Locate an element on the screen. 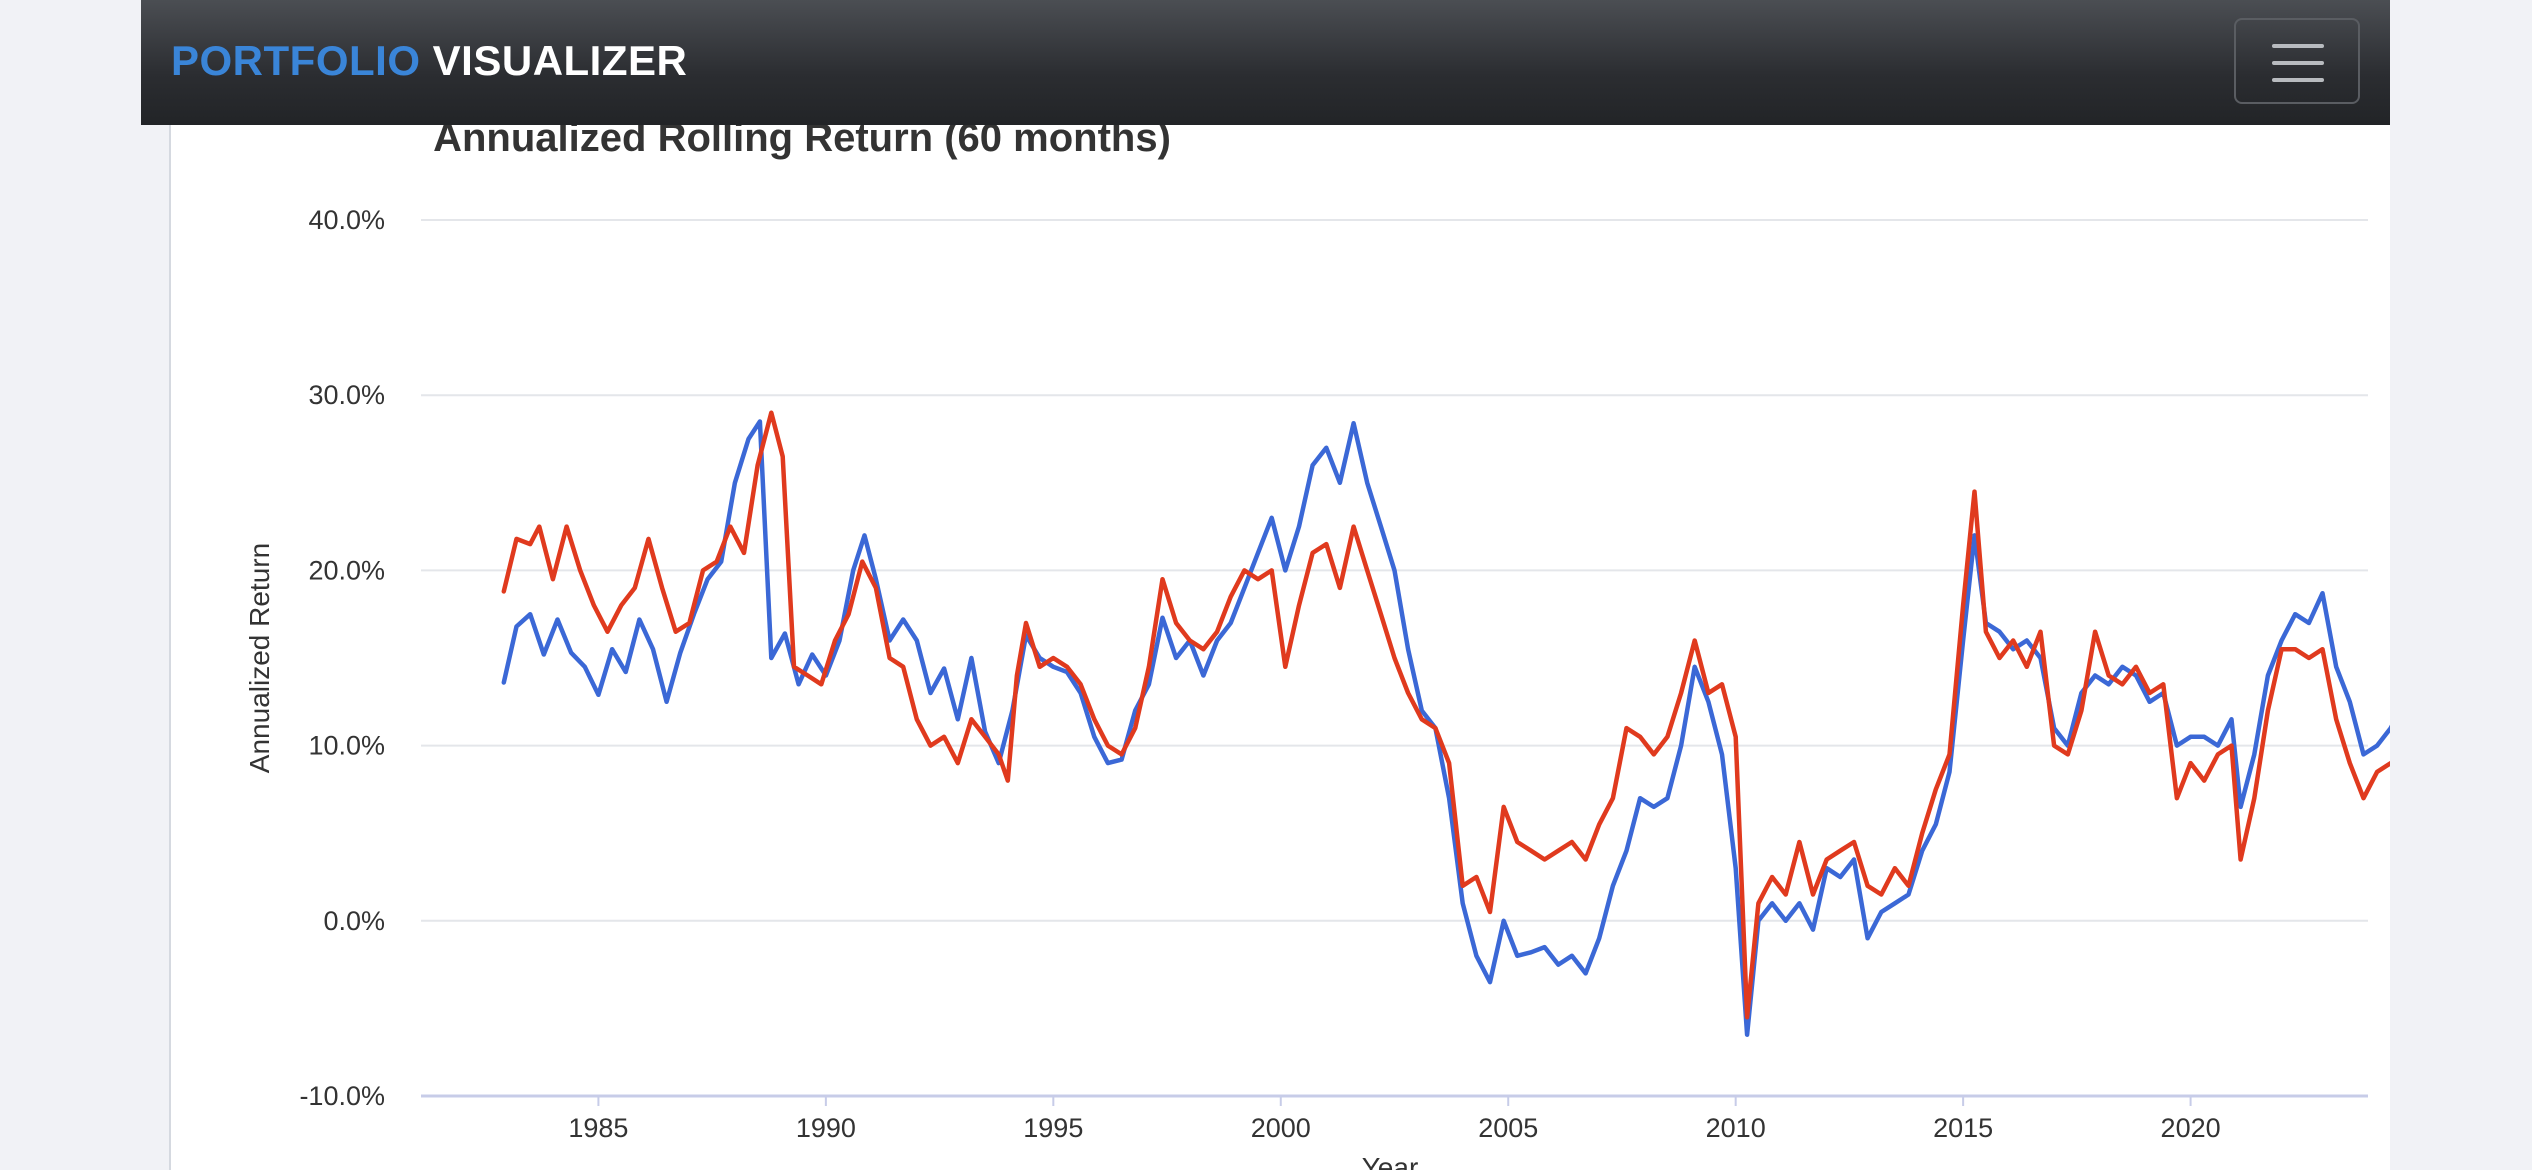 Image resolution: width=2532 pixels, height=1170 pixels. y-axis-ticks: 40.0% 30.0% 20.0% 10.0% 0.0% -10.0% is located at coordinates (342, 658).